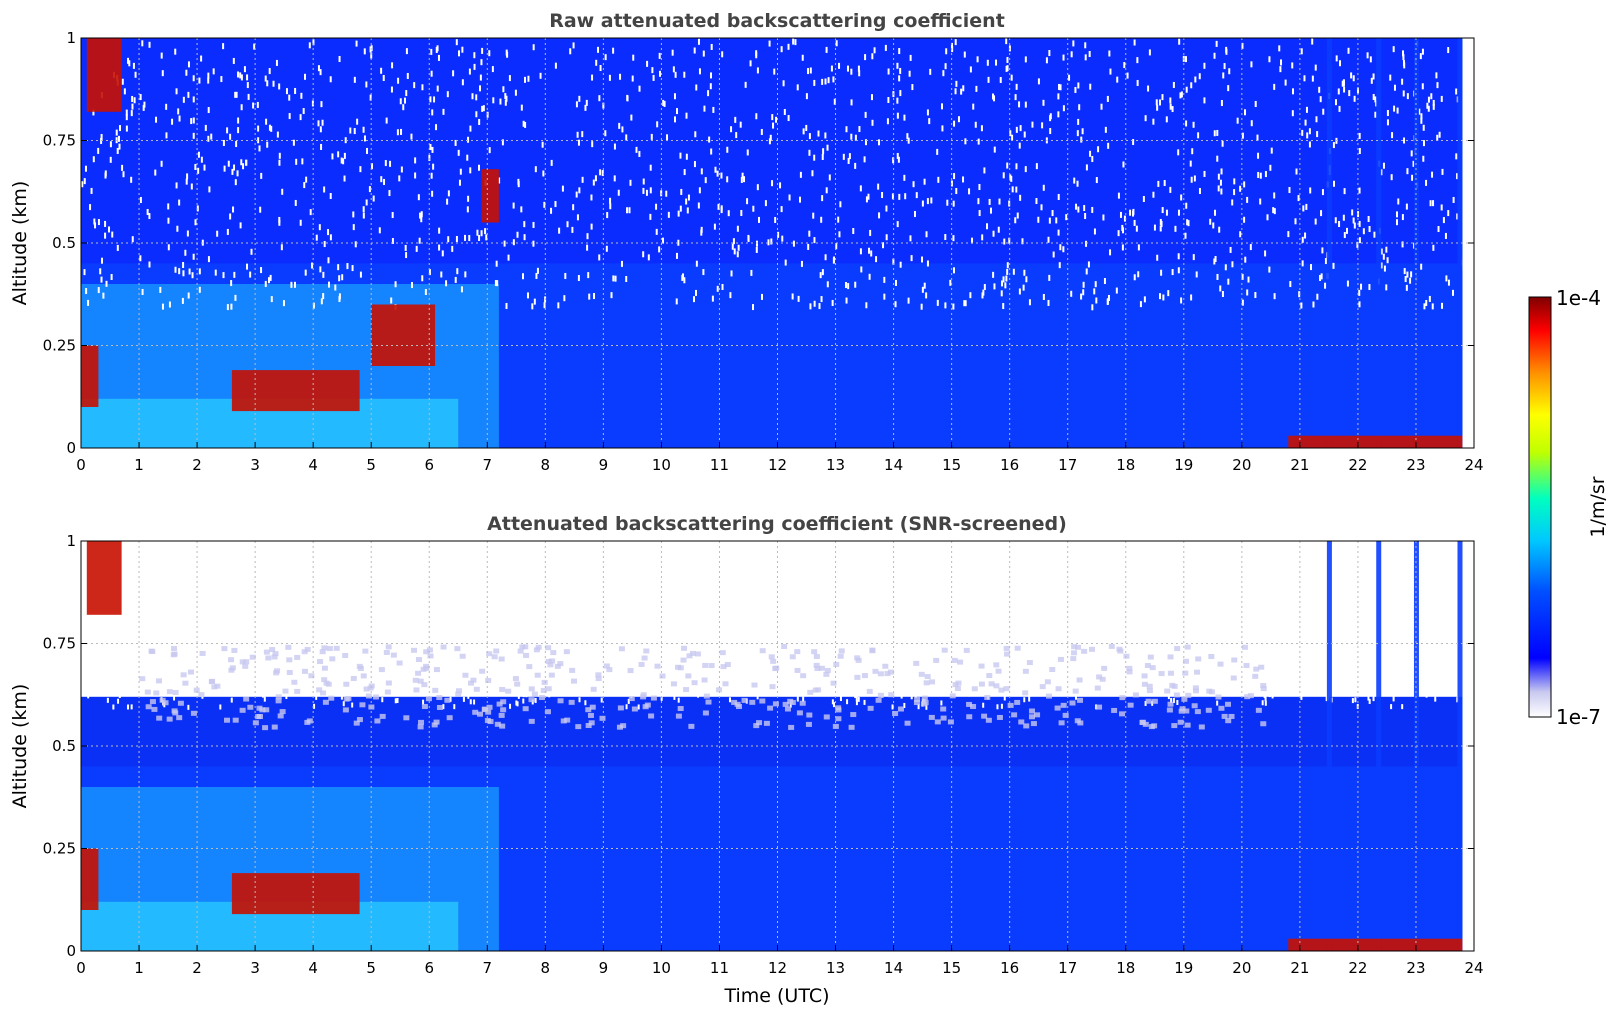 This screenshot has height=1024, width=1621. I want to click on vertical-streak, so click(1329, 243).